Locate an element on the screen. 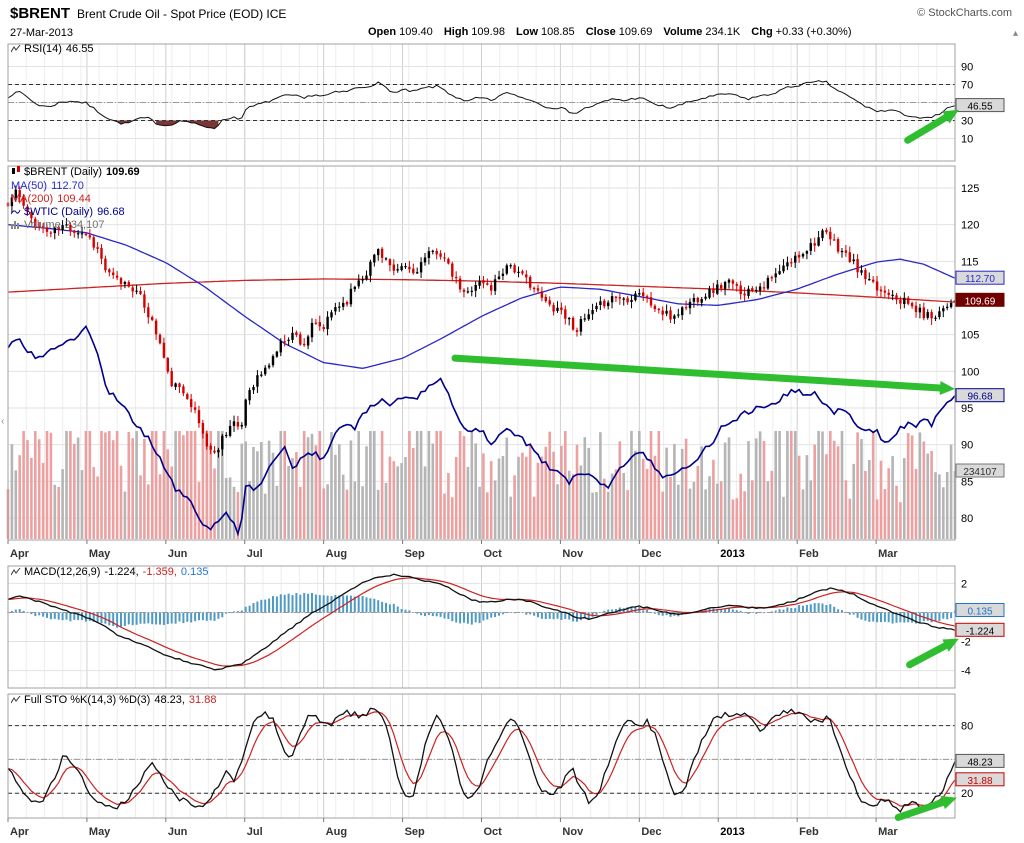 The width and height of the screenshot is (1024, 843). macd-value-3: 0.135 is located at coordinates (194, 572).